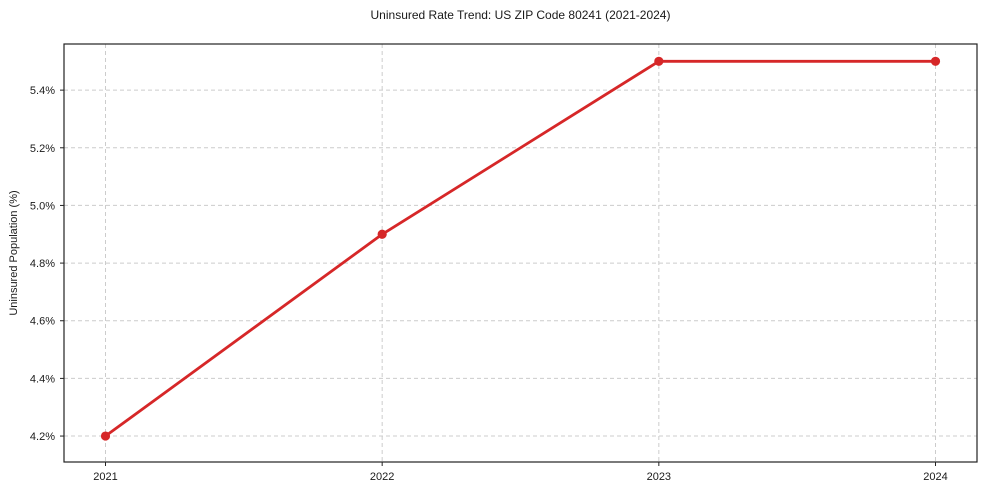 Image resolution: width=989 pixels, height=490 pixels. I want to click on y-tick-label: 5.4%, so click(42, 91).